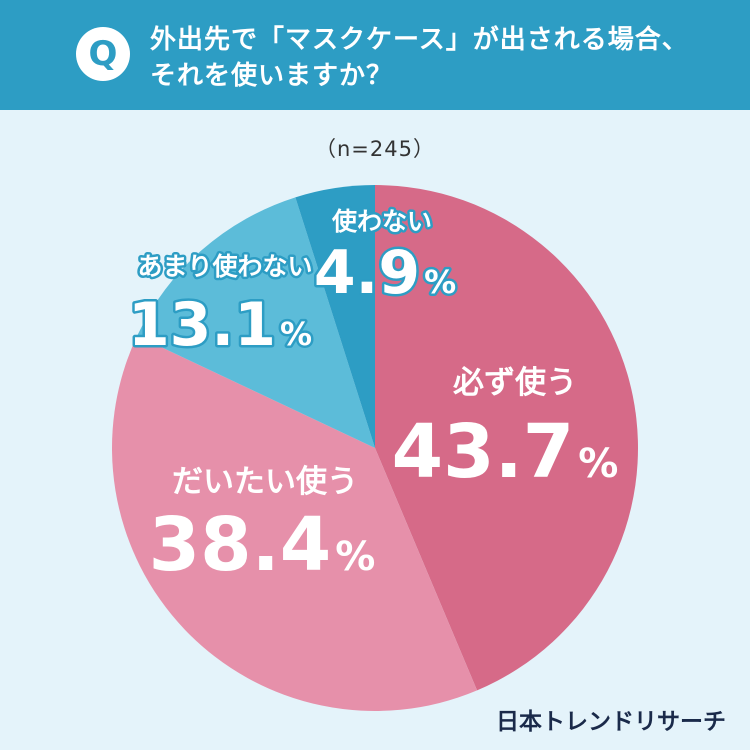 The height and width of the screenshot is (750, 750). What do you see at coordinates (385, 273) in the screenshot?
I see `slice-value-3: 4.9%` at bounding box center [385, 273].